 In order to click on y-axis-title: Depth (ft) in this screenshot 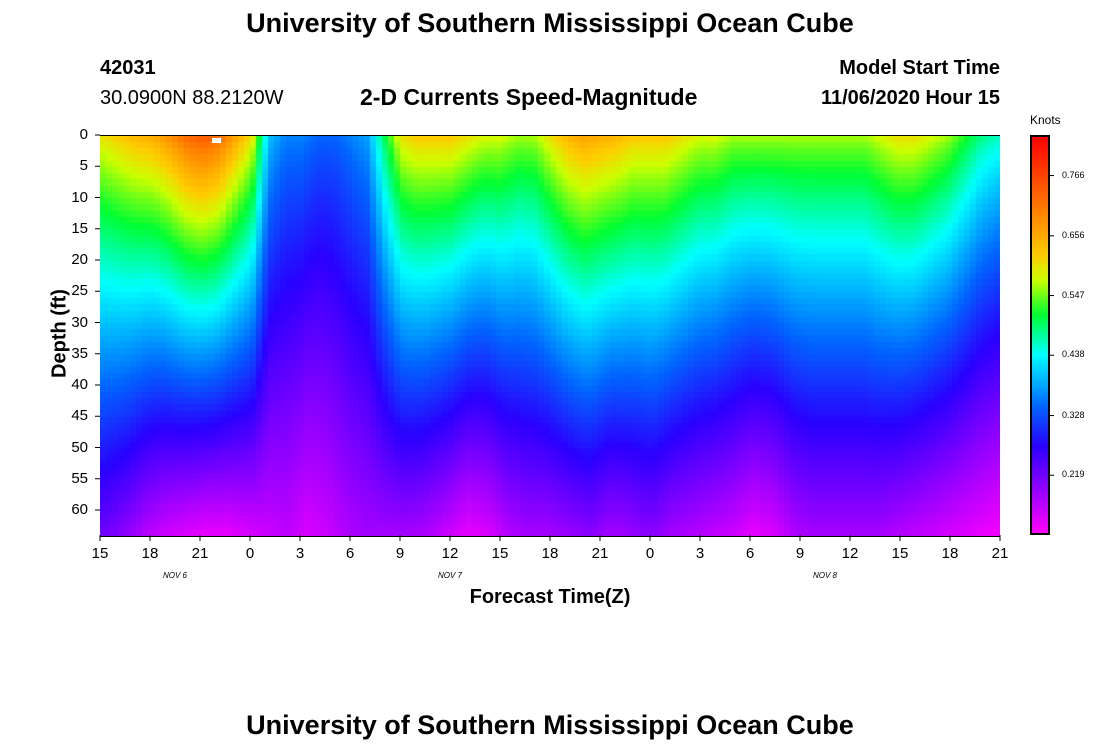, I will do `click(59, 333)`.